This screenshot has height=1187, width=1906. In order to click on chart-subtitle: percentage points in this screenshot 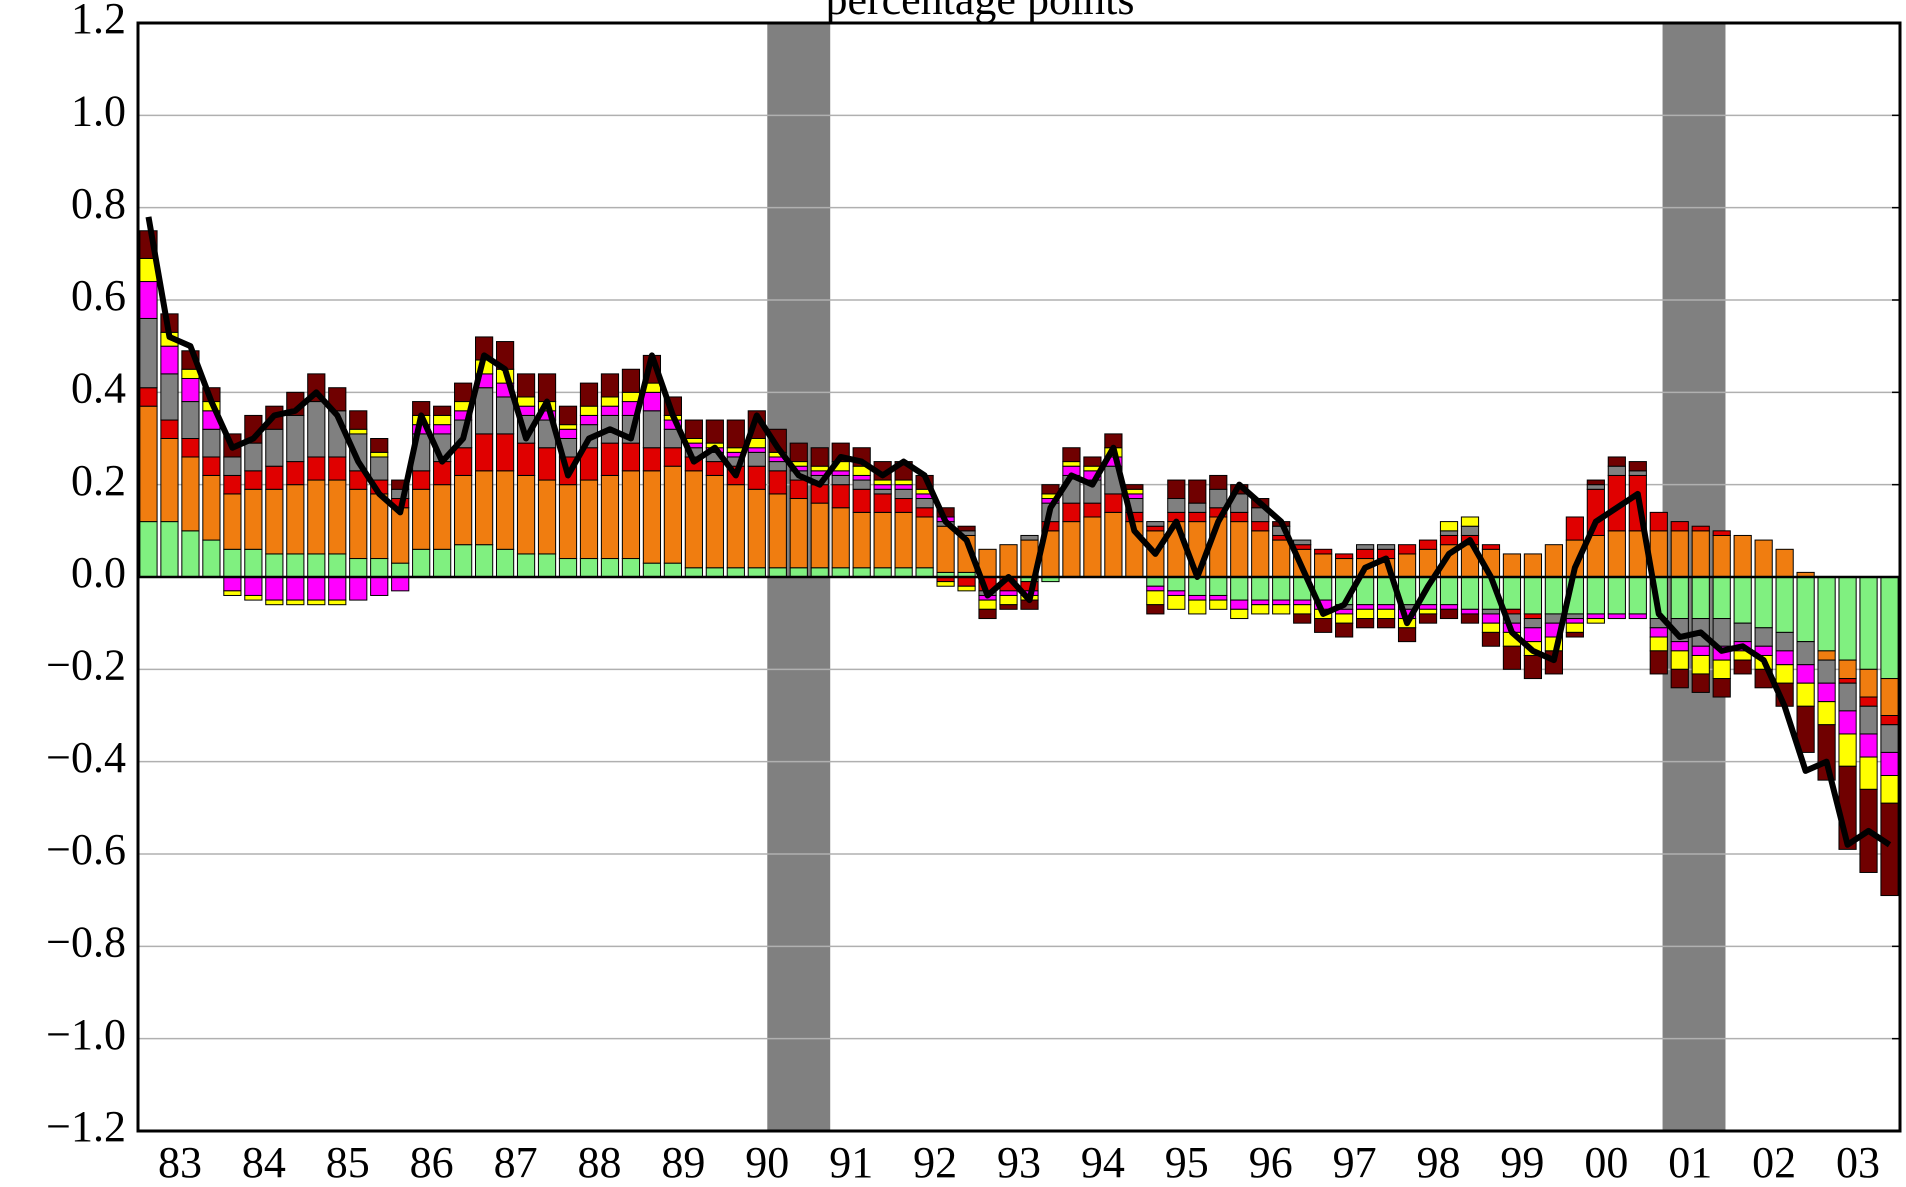, I will do `click(979, 12)`.